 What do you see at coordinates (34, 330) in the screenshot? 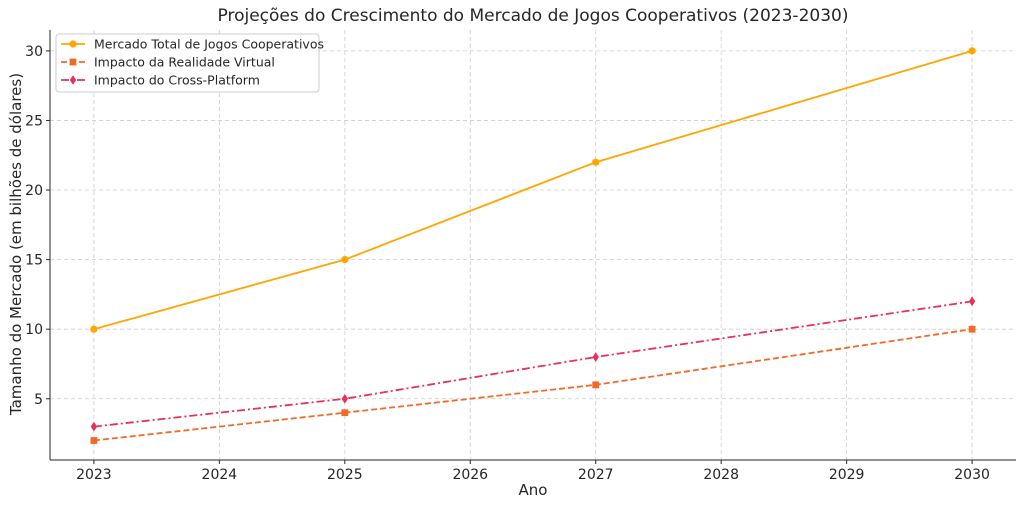
I see `y-tick-label: 10` at bounding box center [34, 330].